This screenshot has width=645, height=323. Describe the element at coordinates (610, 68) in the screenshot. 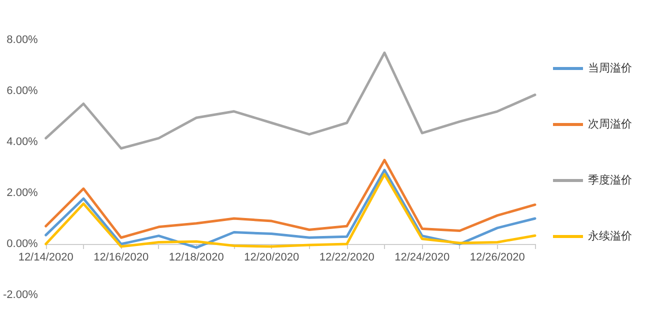

I see `legend-label: 当周溢价` at that location.